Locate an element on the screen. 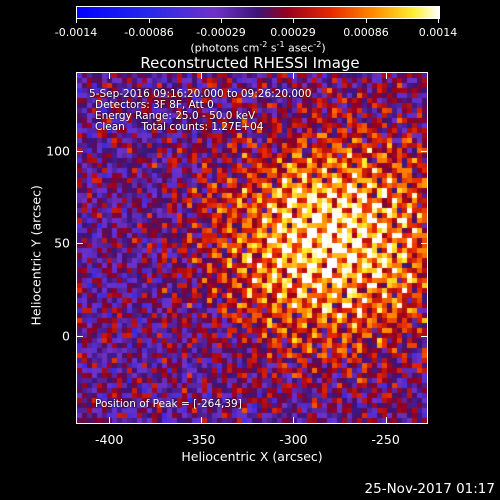 The width and height of the screenshot is (500, 500). footer-date: 25-Nov-2017 01:17 is located at coordinates (429, 489).